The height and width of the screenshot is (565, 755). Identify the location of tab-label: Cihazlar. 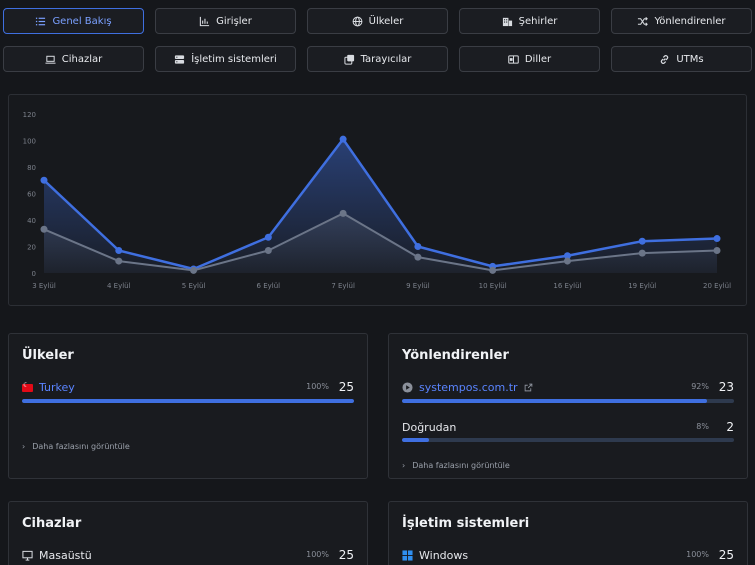
(82, 59).